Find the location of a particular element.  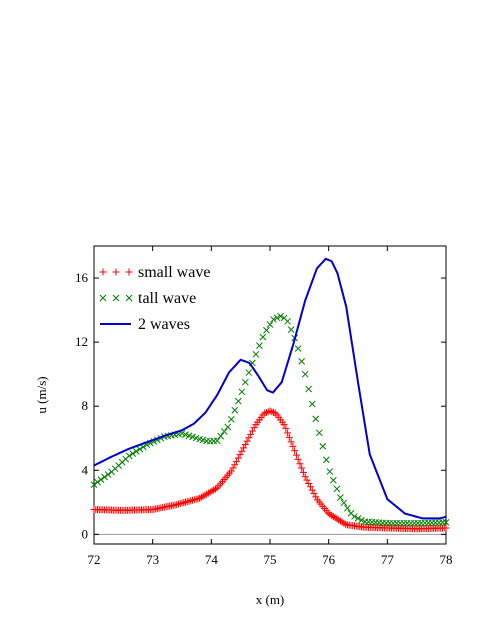

legend: small wave tall wave 2 waves is located at coordinates (154, 298).